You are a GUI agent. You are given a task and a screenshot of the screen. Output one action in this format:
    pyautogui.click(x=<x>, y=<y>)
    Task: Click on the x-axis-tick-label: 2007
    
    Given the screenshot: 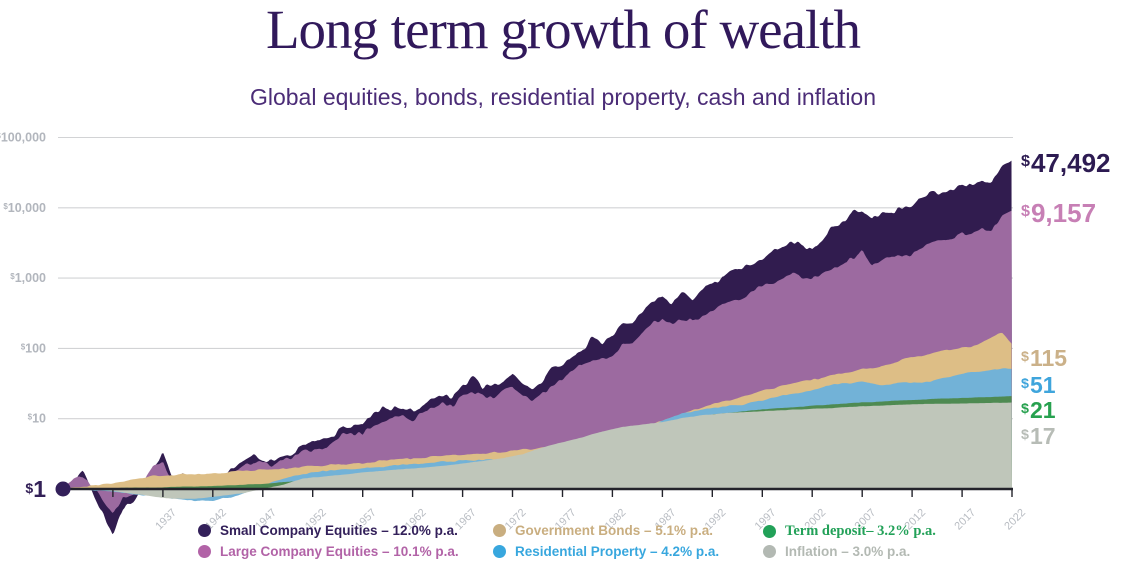 What is the action you would take?
    pyautogui.click(x=866, y=520)
    